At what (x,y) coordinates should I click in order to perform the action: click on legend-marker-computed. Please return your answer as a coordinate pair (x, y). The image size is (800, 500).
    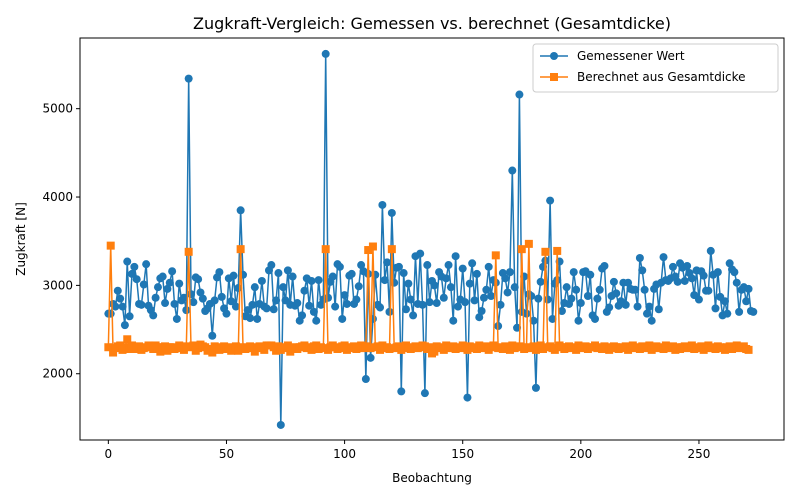
    Looking at the image, I should click on (554, 77).